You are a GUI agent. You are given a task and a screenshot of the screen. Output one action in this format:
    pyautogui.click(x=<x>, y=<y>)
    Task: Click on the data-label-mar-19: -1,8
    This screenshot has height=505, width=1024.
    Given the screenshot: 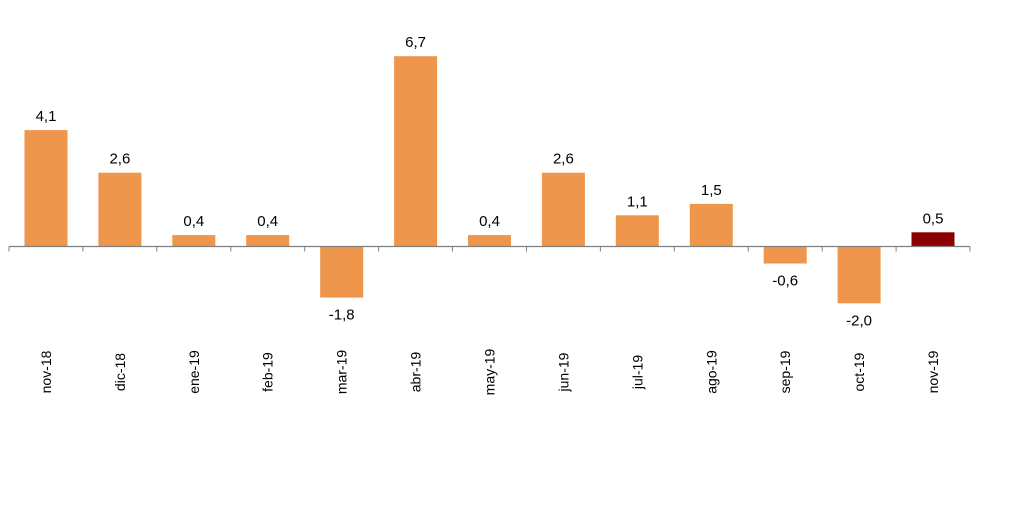 What is the action you would take?
    pyautogui.click(x=342, y=315)
    